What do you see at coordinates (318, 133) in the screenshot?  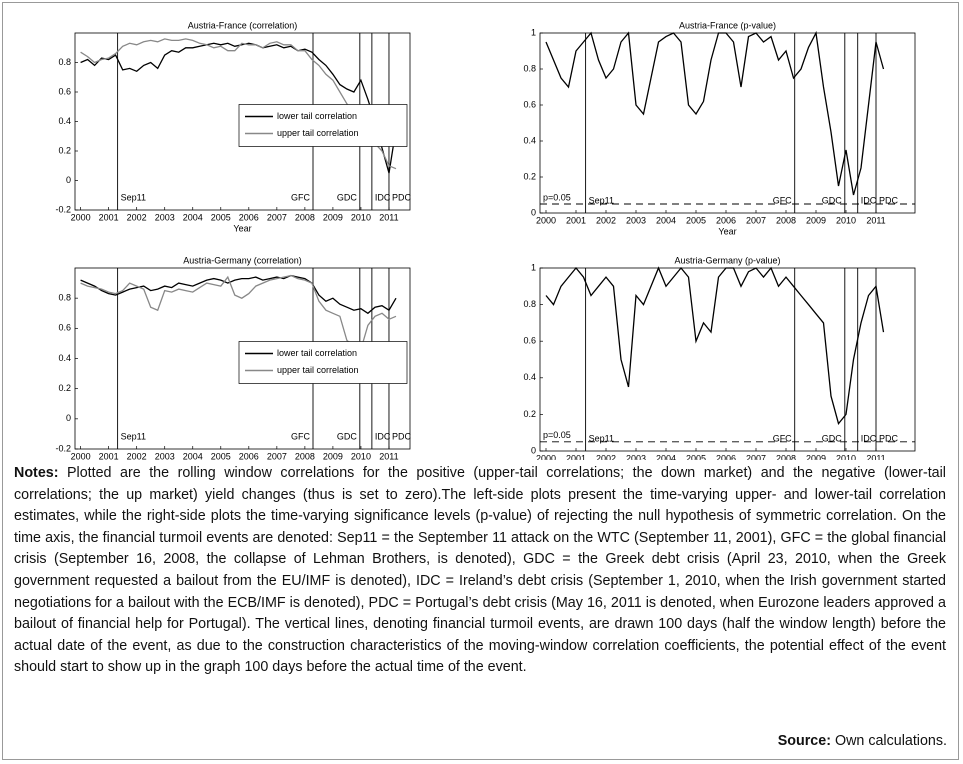 I see `legend-label: upper tail correlation` at bounding box center [318, 133].